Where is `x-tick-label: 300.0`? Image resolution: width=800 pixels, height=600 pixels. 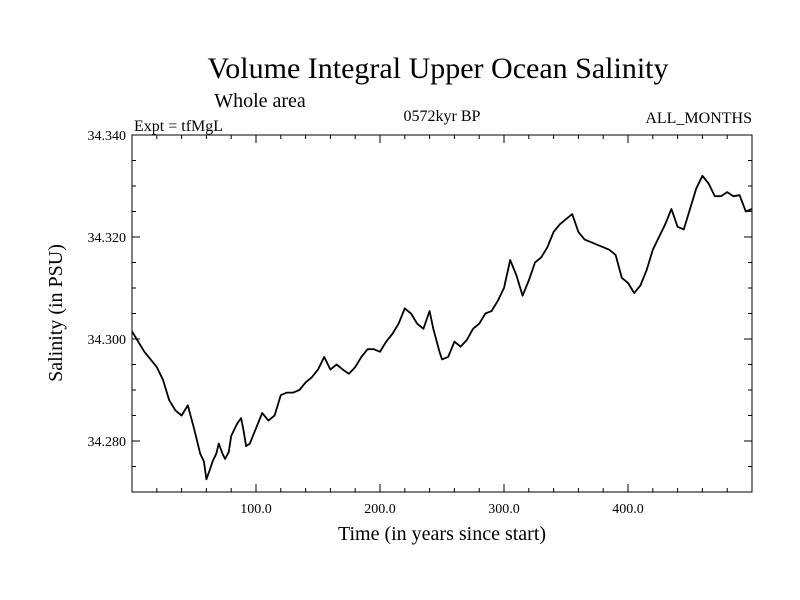 x-tick-label: 300.0 is located at coordinates (504, 509).